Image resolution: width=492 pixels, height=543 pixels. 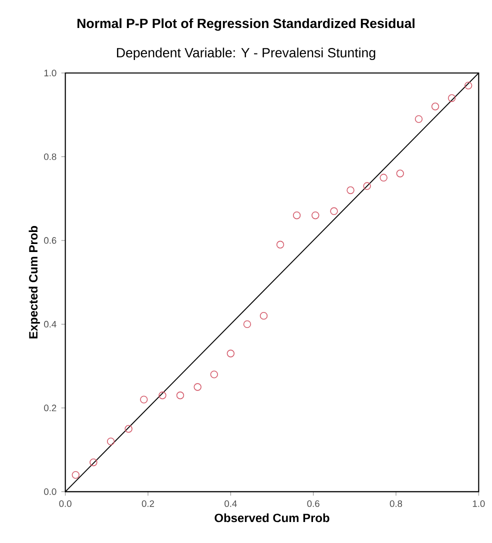 I want to click on y-tick-label: 0.4, so click(x=50, y=324).